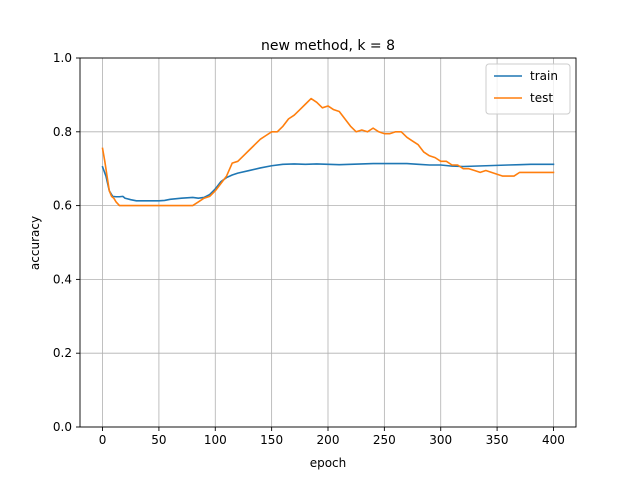 This screenshot has width=640, height=484. What do you see at coordinates (62, 58) in the screenshot?
I see `y-tick-label: 1.0` at bounding box center [62, 58].